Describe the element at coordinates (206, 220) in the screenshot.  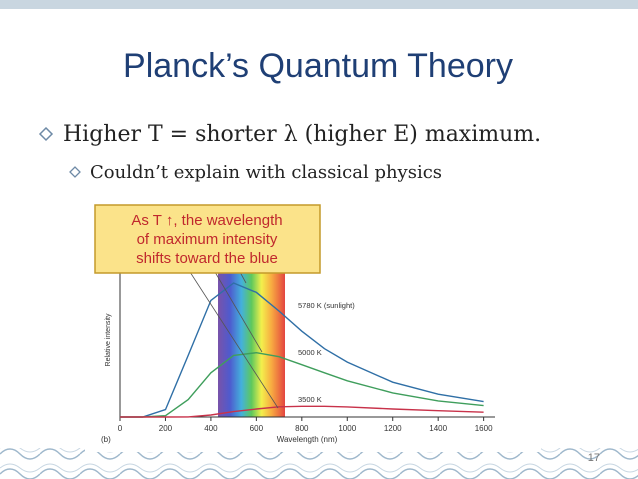
I see `callout-text: As T ↑, the wavelength` at that location.